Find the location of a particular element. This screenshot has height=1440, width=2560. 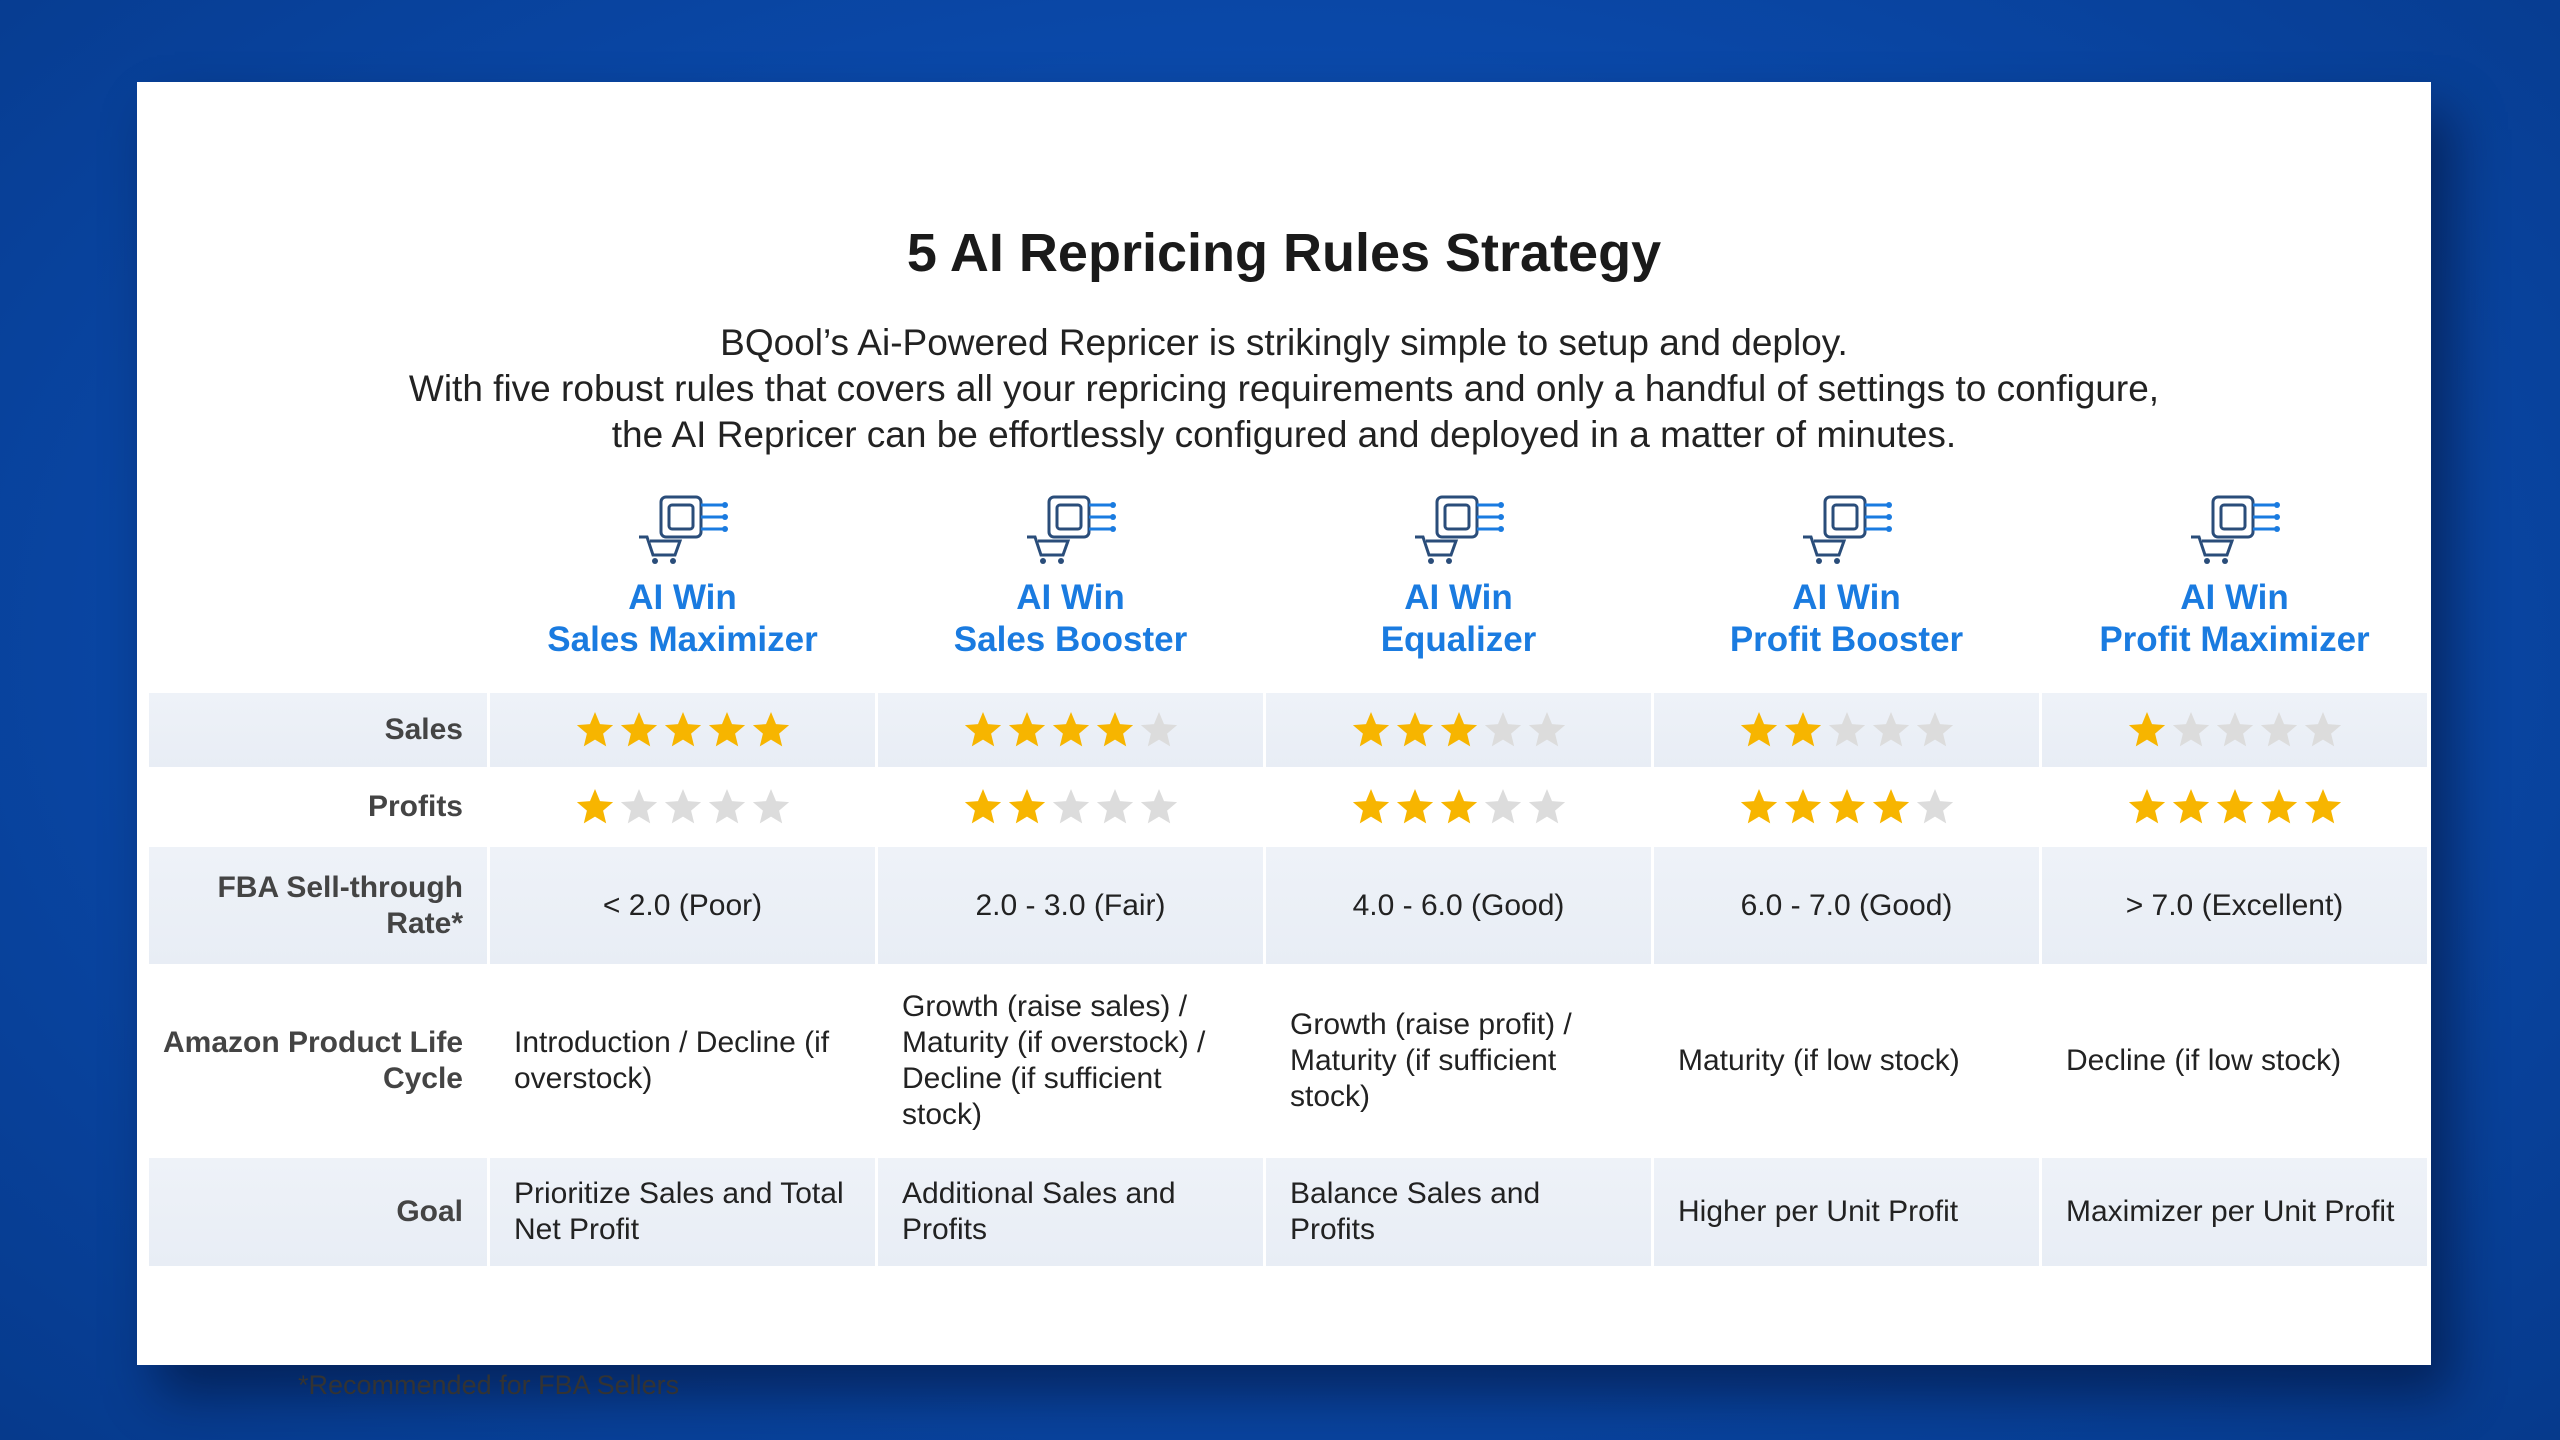

footnote: *Recommended for FBA Sellers is located at coordinates (489, 1385).